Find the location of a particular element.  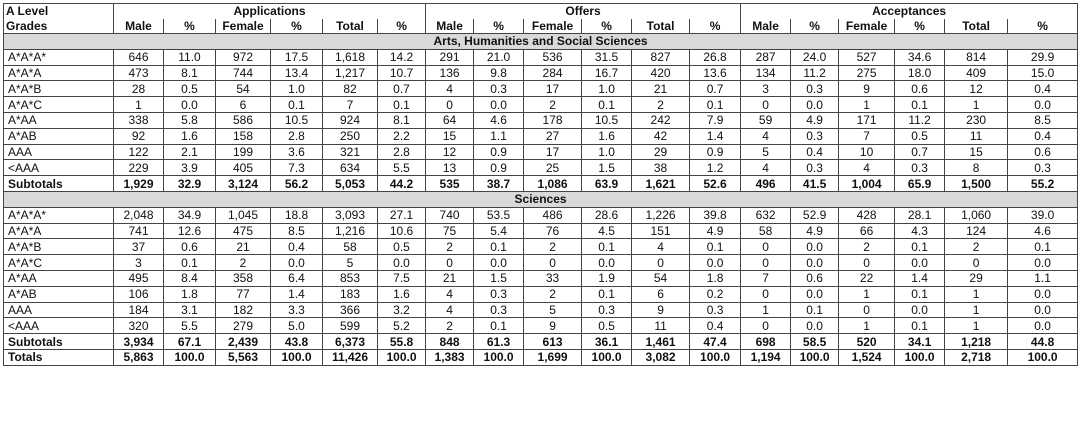

value-cell: 38 is located at coordinates (661, 168).